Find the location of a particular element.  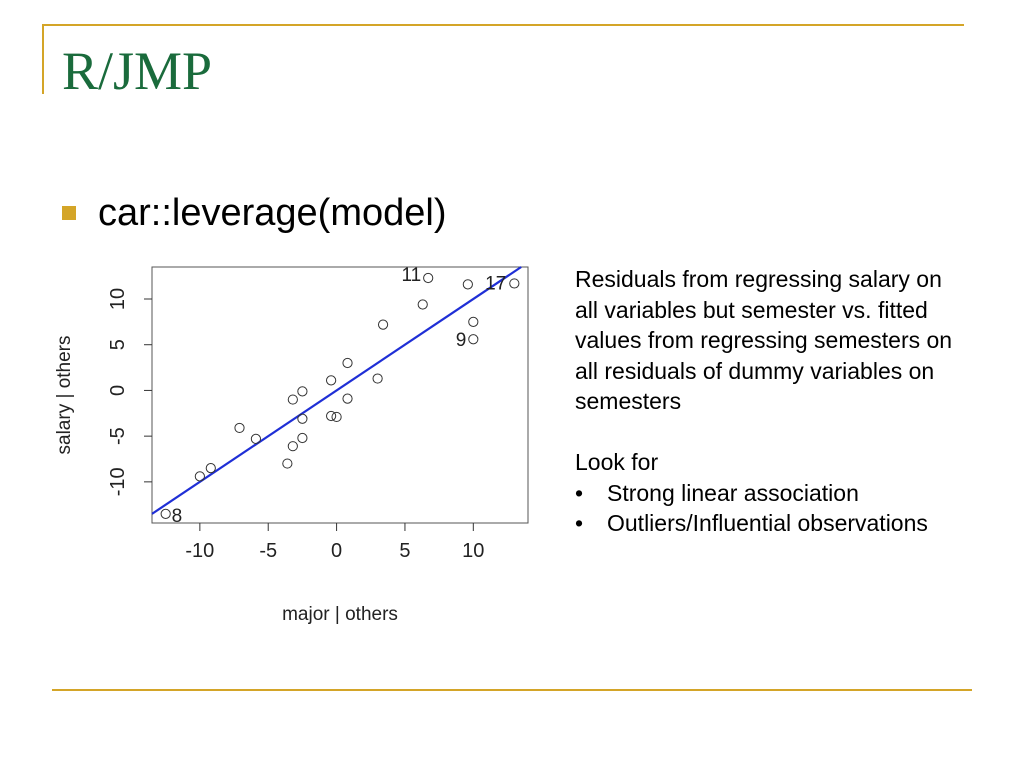

fit-line is located at coordinates (336, 390).